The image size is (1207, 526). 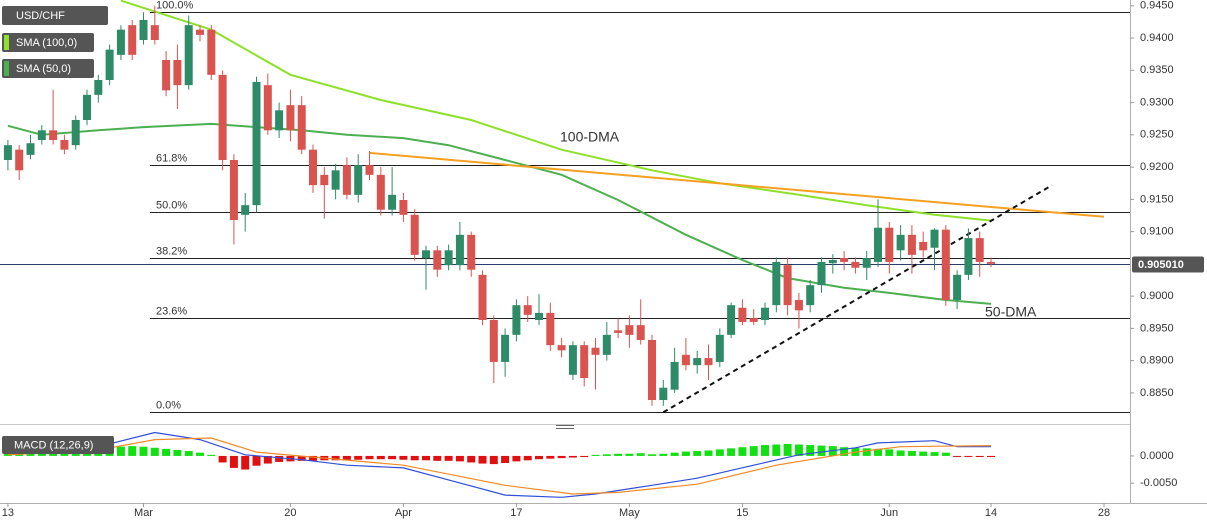 What do you see at coordinates (168, 405) in the screenshot?
I see `fib-label: 0.0%` at bounding box center [168, 405].